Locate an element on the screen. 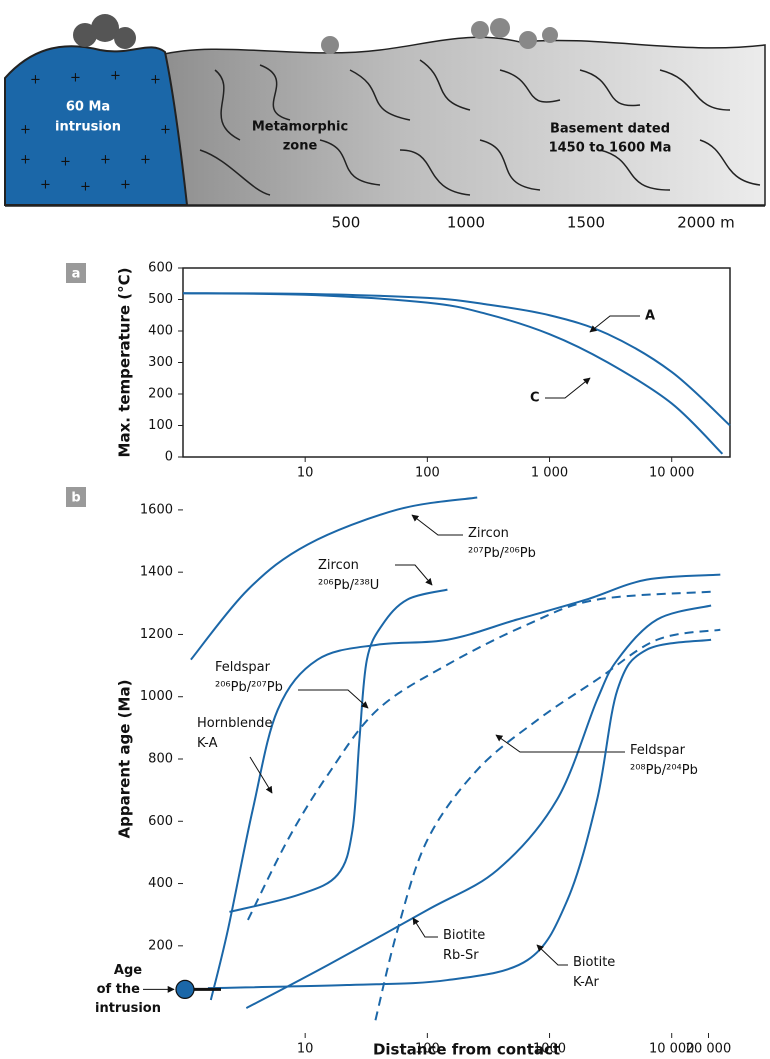  panel-label: b is located at coordinates (75, 498).